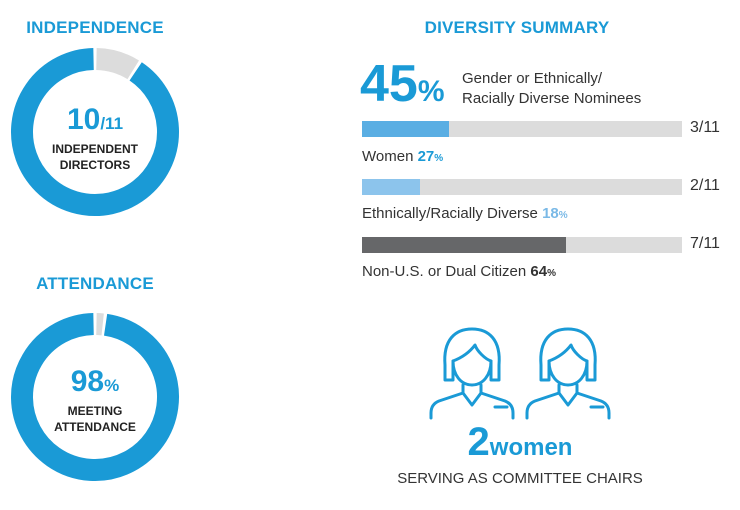  What do you see at coordinates (95, 411) in the screenshot?
I see `attendance-line1: MEETING` at bounding box center [95, 411].